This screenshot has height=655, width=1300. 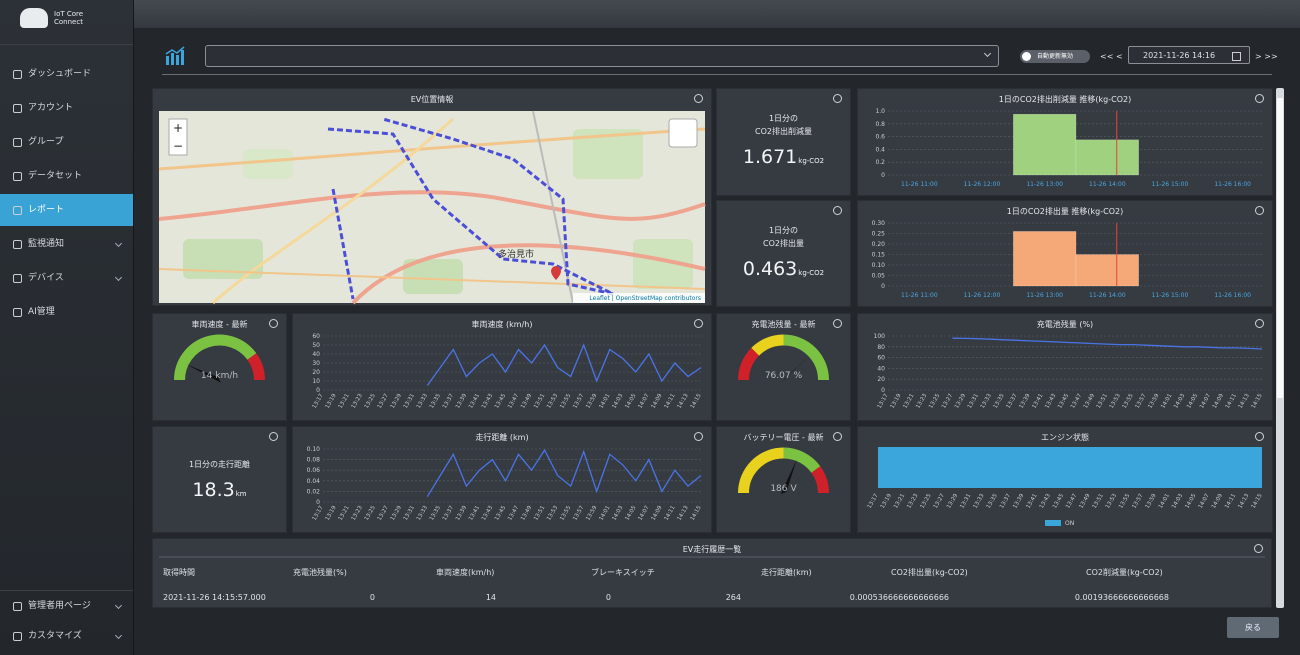 What do you see at coordinates (783, 243) in the screenshot?
I see `kpi-title: CO2排出量` at bounding box center [783, 243].